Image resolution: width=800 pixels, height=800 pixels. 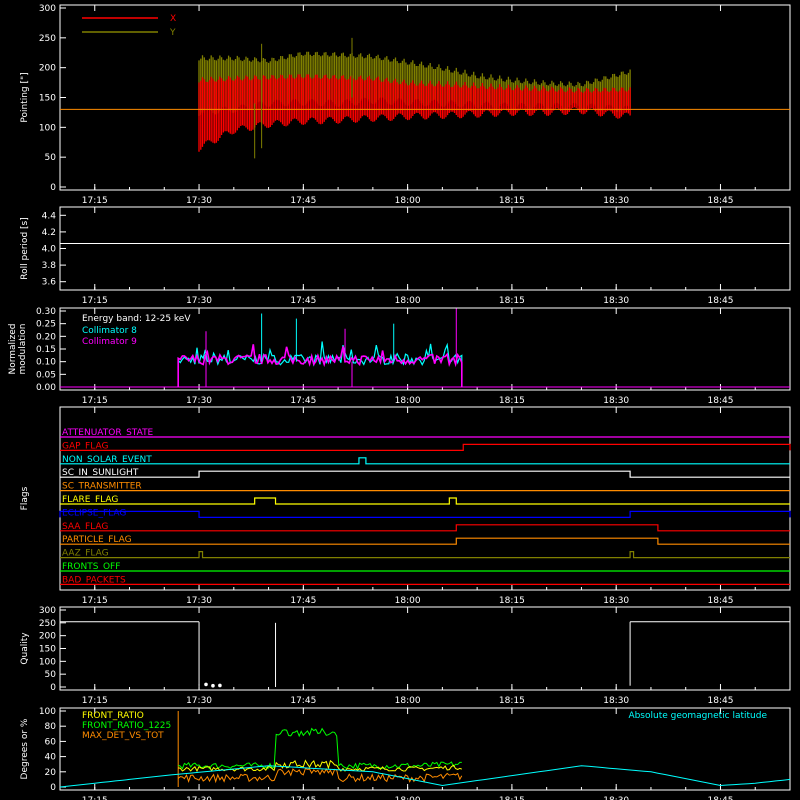 I want to click on flag-label: BAD_PACKETS, so click(x=94, y=580).